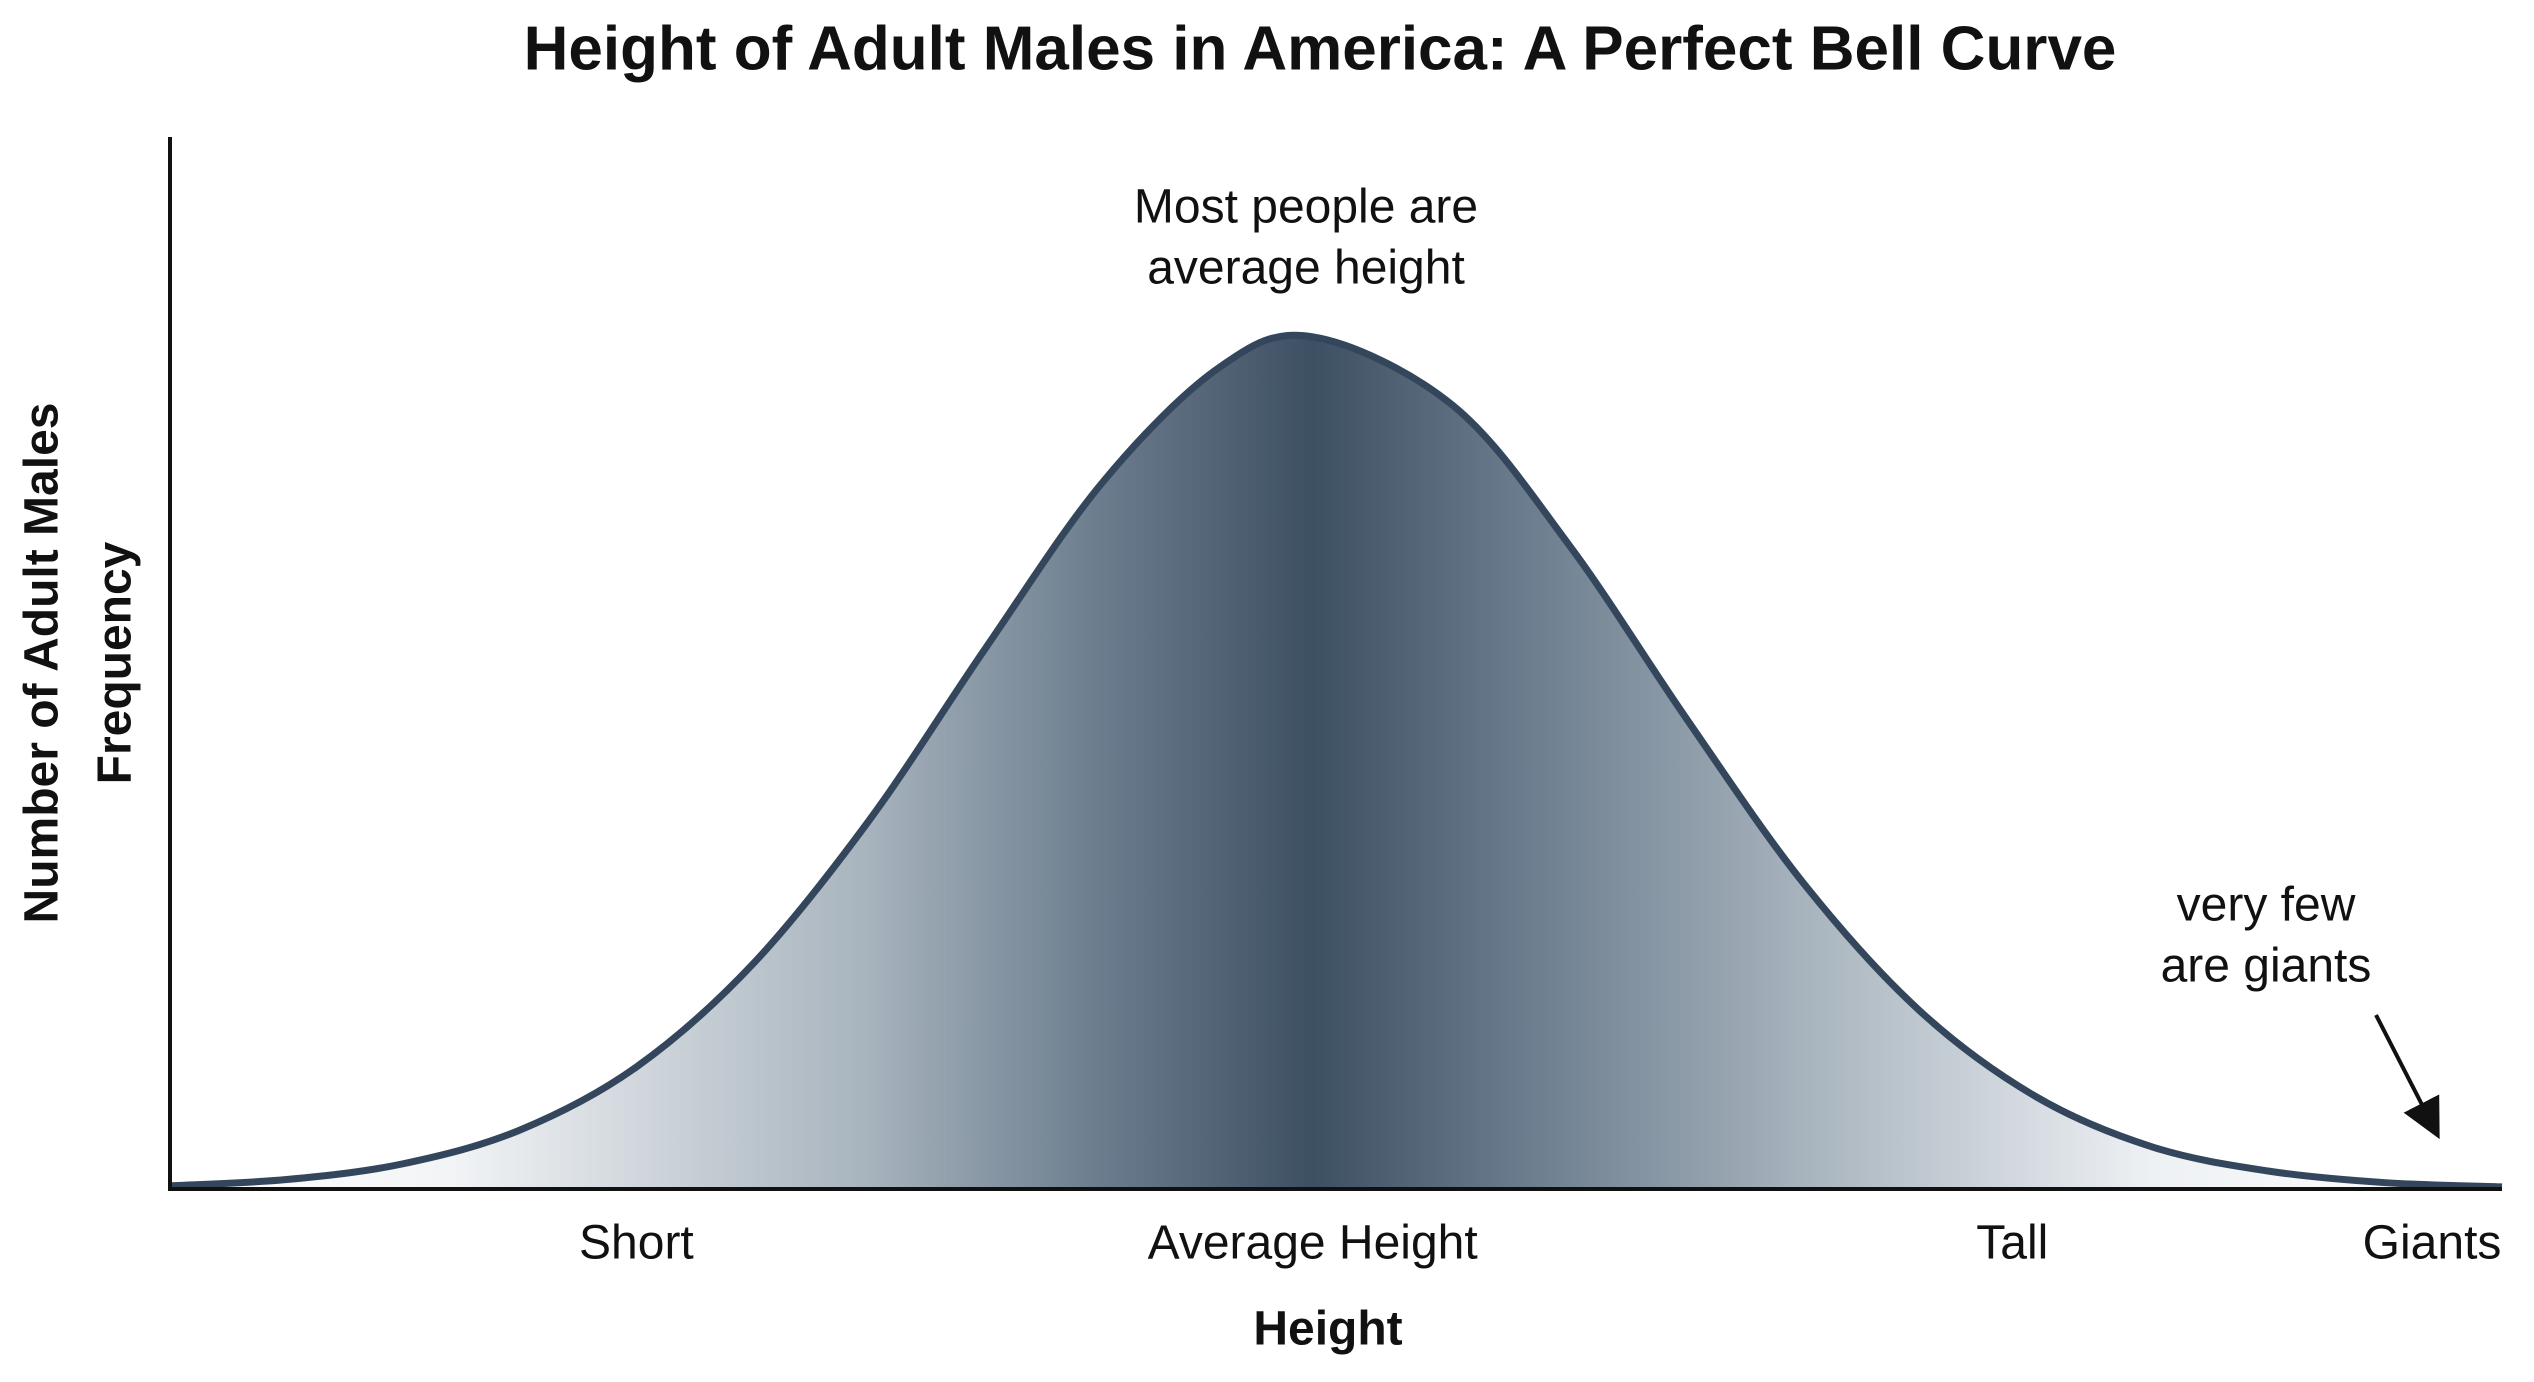 The height and width of the screenshot is (1382, 2534). What do you see at coordinates (1306, 207) in the screenshot?
I see `annotation: Most people are` at bounding box center [1306, 207].